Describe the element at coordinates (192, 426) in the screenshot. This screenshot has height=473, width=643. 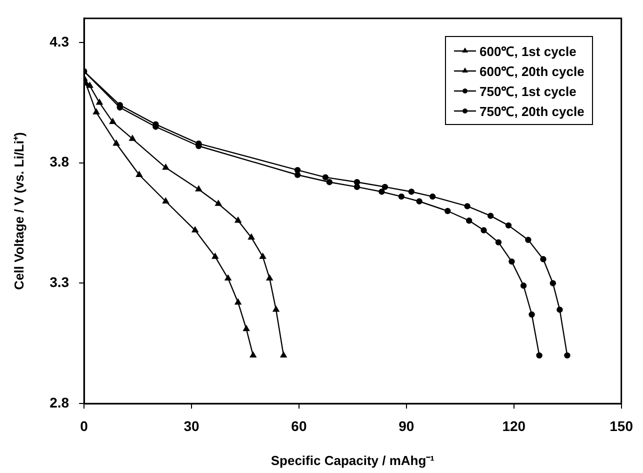
I see `x-tick-label: 30` at that location.